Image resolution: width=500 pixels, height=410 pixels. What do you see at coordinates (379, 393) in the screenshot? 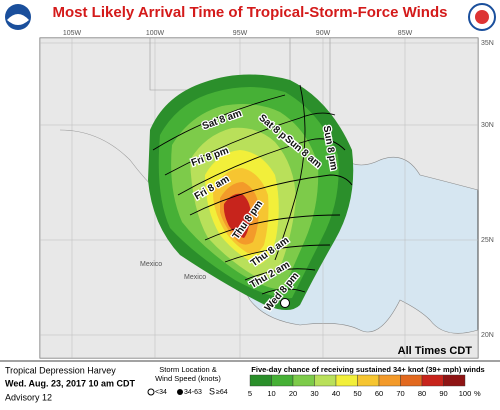
I see `scale-tick-label: 60` at bounding box center [379, 393].